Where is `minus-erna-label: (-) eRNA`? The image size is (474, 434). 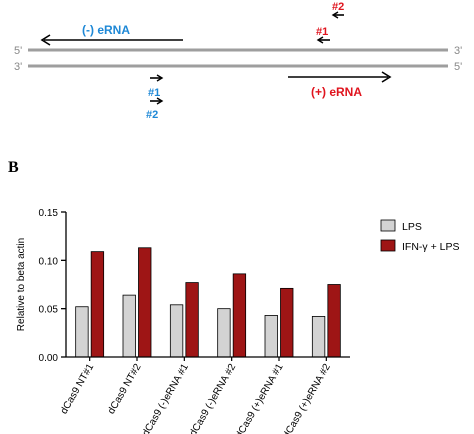
minus-erna-label: (-) eRNA is located at coordinates (106, 30).